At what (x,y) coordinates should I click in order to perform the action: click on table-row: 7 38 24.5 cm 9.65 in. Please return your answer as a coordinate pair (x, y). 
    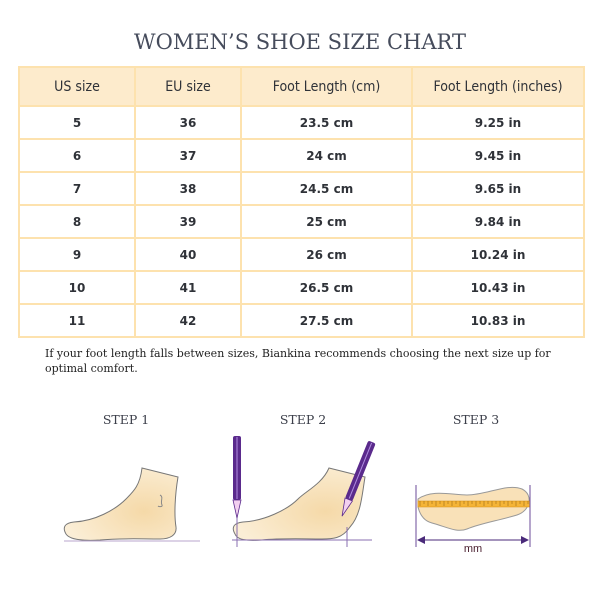
    Looking at the image, I should click on (301, 188).